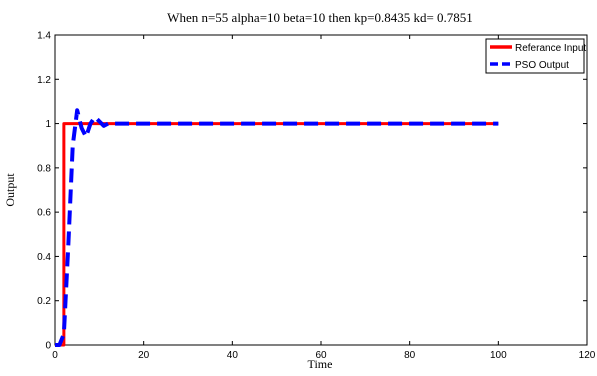  I want to click on x-tick-label: 80, so click(410, 355).